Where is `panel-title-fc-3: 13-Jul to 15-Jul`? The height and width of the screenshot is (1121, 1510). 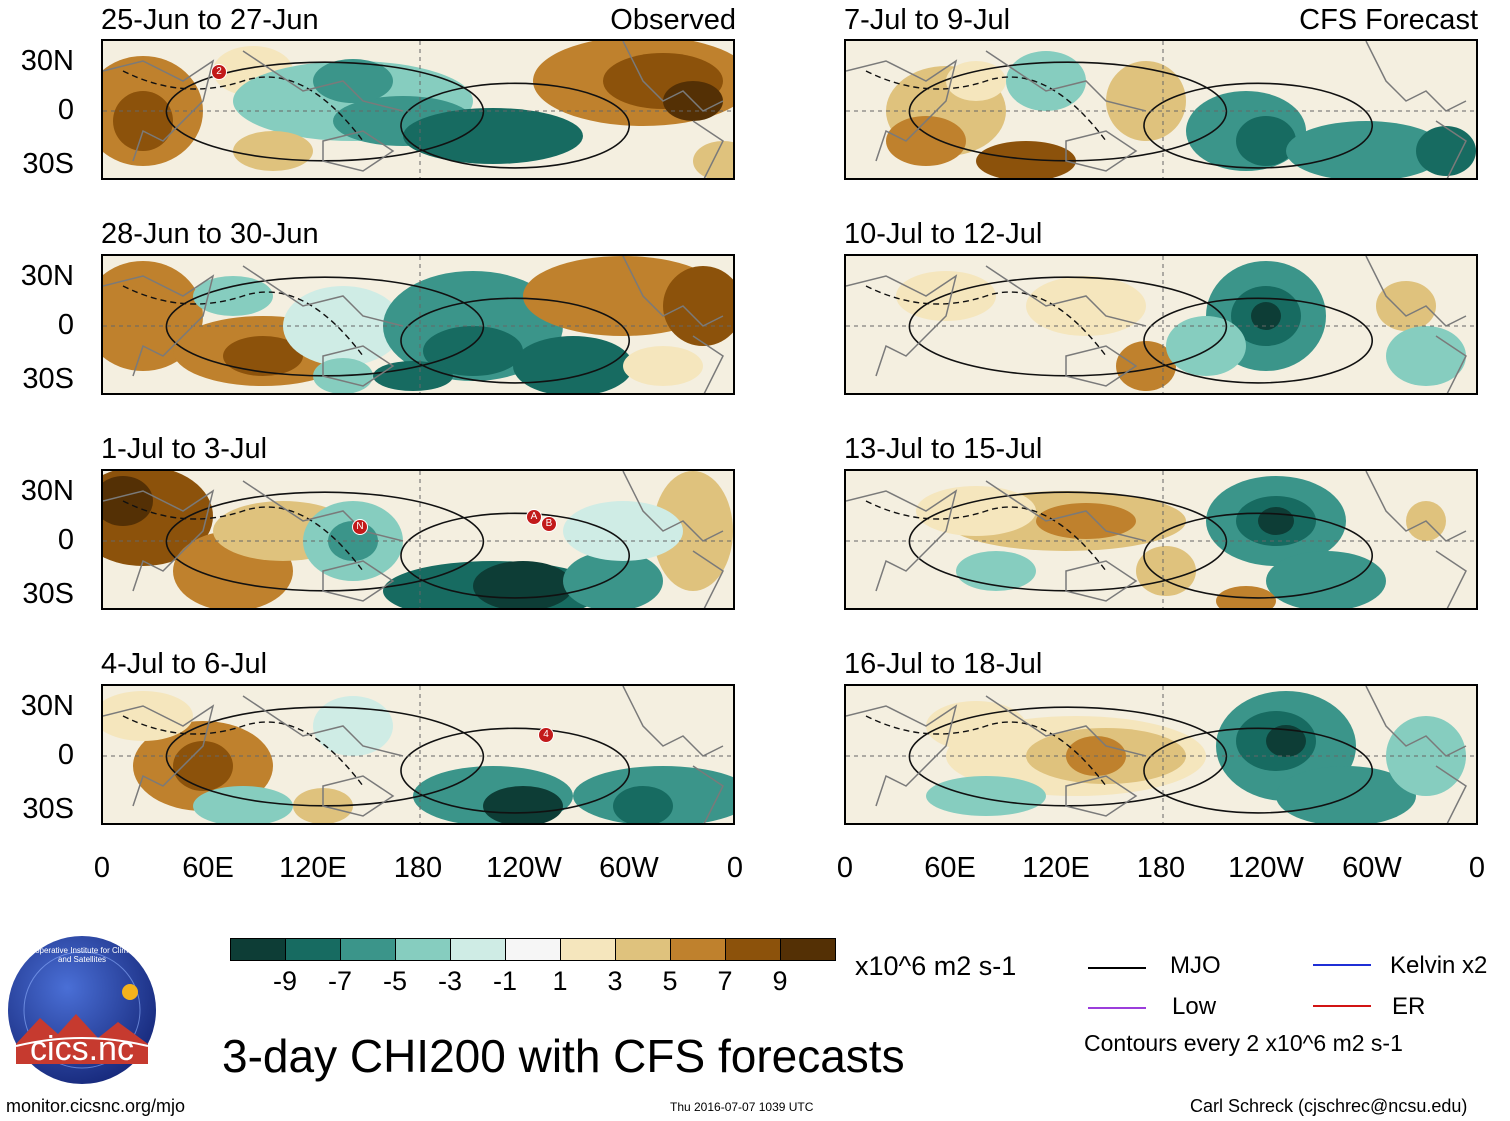
panel-title-fc-3: 13-Jul to 15-Jul is located at coordinates (943, 449).